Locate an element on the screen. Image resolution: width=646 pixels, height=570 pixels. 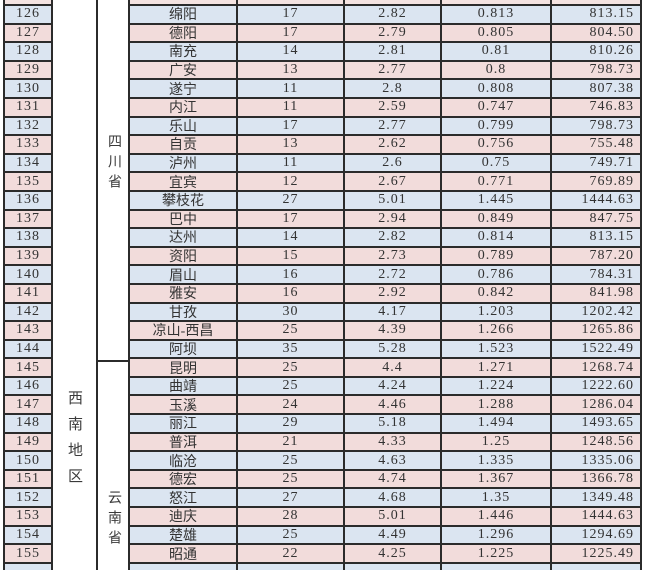
province-label-yunnan: 云南省 is located at coordinates (113, 520).